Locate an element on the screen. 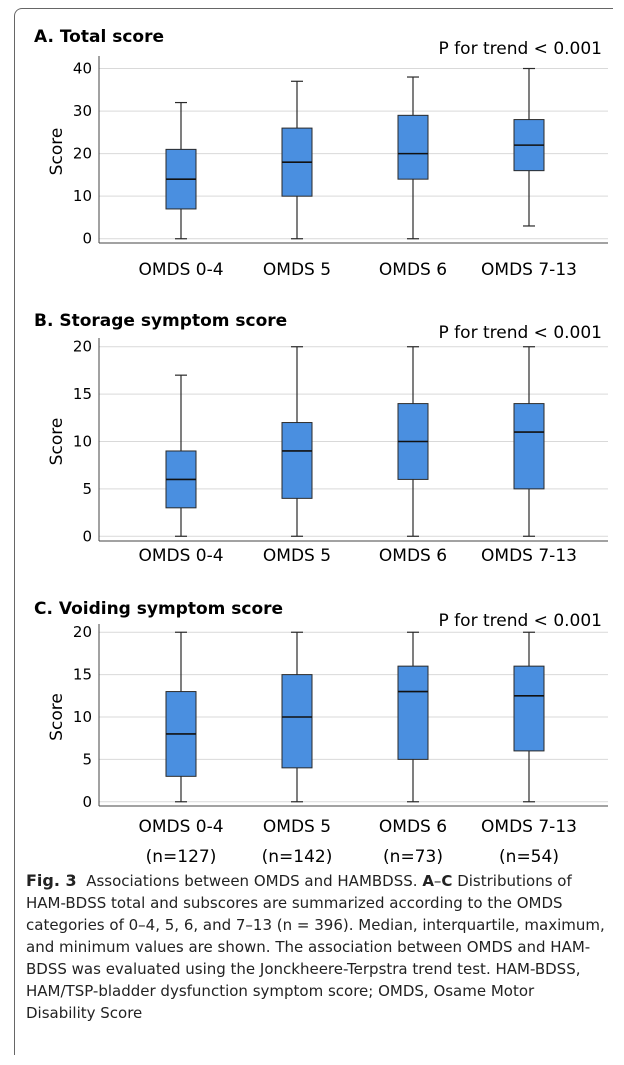  y-tick-label: 40 is located at coordinates (82, 69).